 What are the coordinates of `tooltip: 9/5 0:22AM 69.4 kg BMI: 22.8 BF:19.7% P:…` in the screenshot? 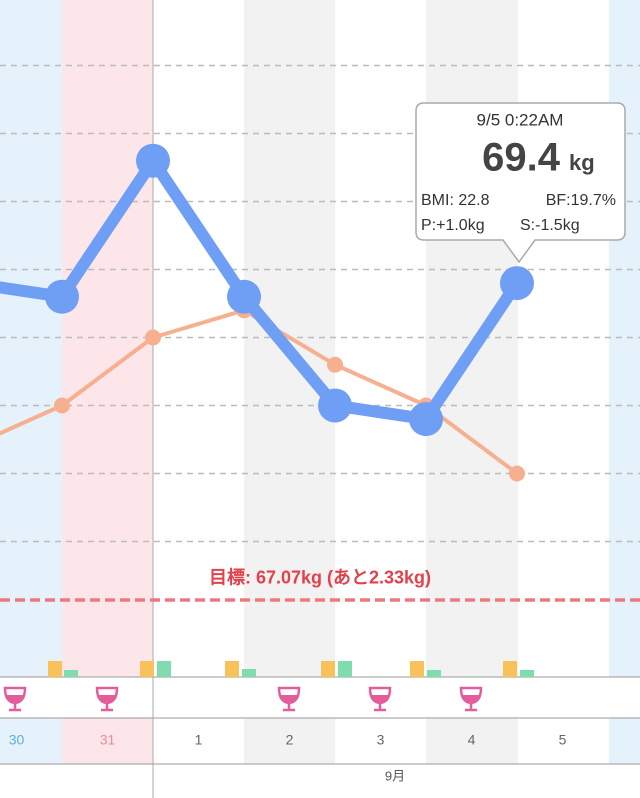 It's located at (520, 183).